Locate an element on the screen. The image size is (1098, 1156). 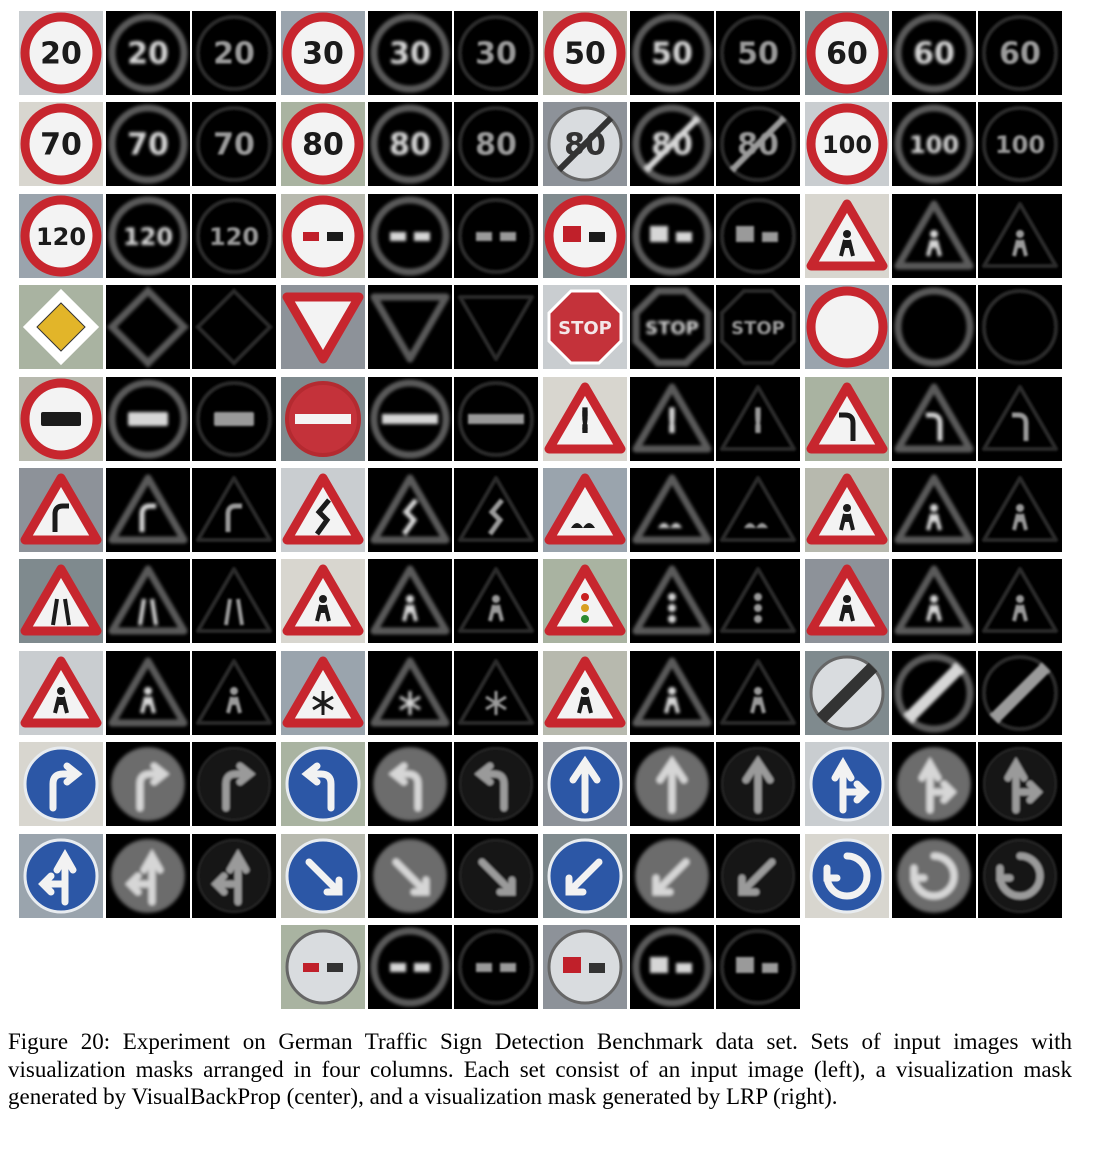
panel-visualbackprop-mask: 80 is located at coordinates (410, 144).